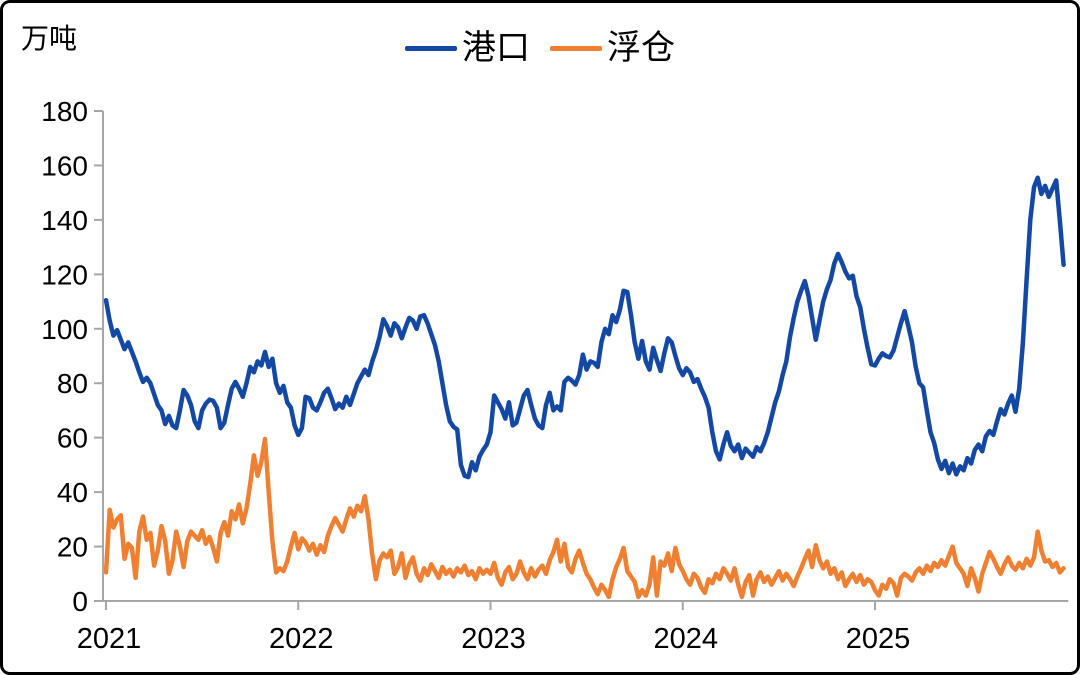  Describe the element at coordinates (431, 48) in the screenshot. I see `port-line-swatch-icon` at that location.